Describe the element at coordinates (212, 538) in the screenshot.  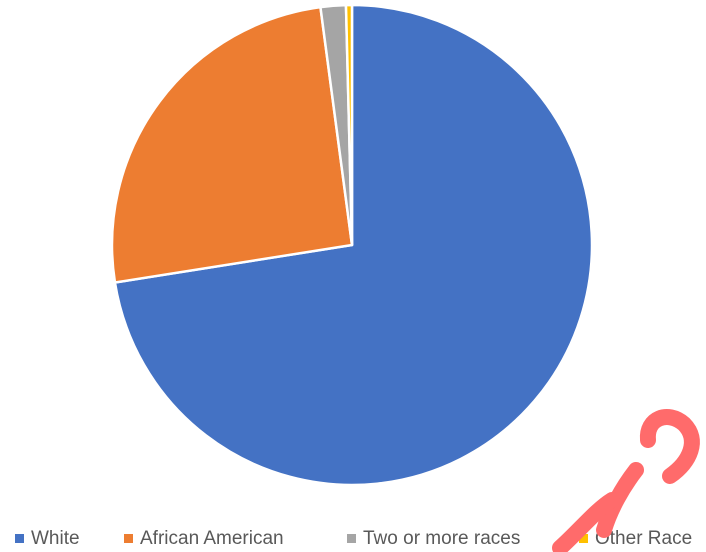
I see `legend-label-african-american: African American` at that location.